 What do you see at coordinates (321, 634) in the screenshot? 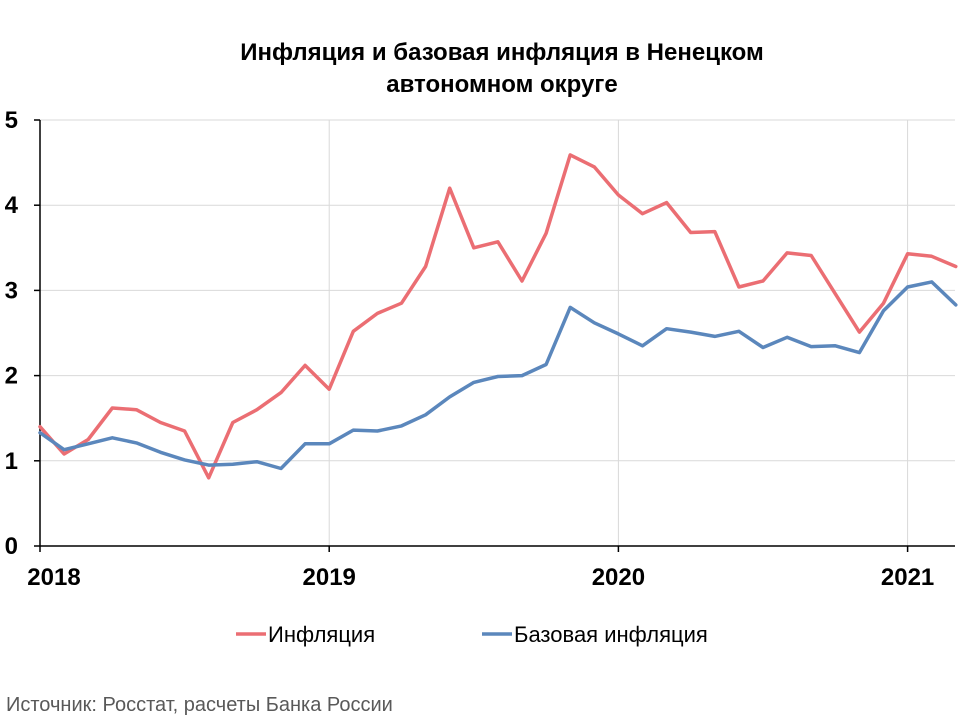
I see `legend-label-inflation: Инфляция` at bounding box center [321, 634].